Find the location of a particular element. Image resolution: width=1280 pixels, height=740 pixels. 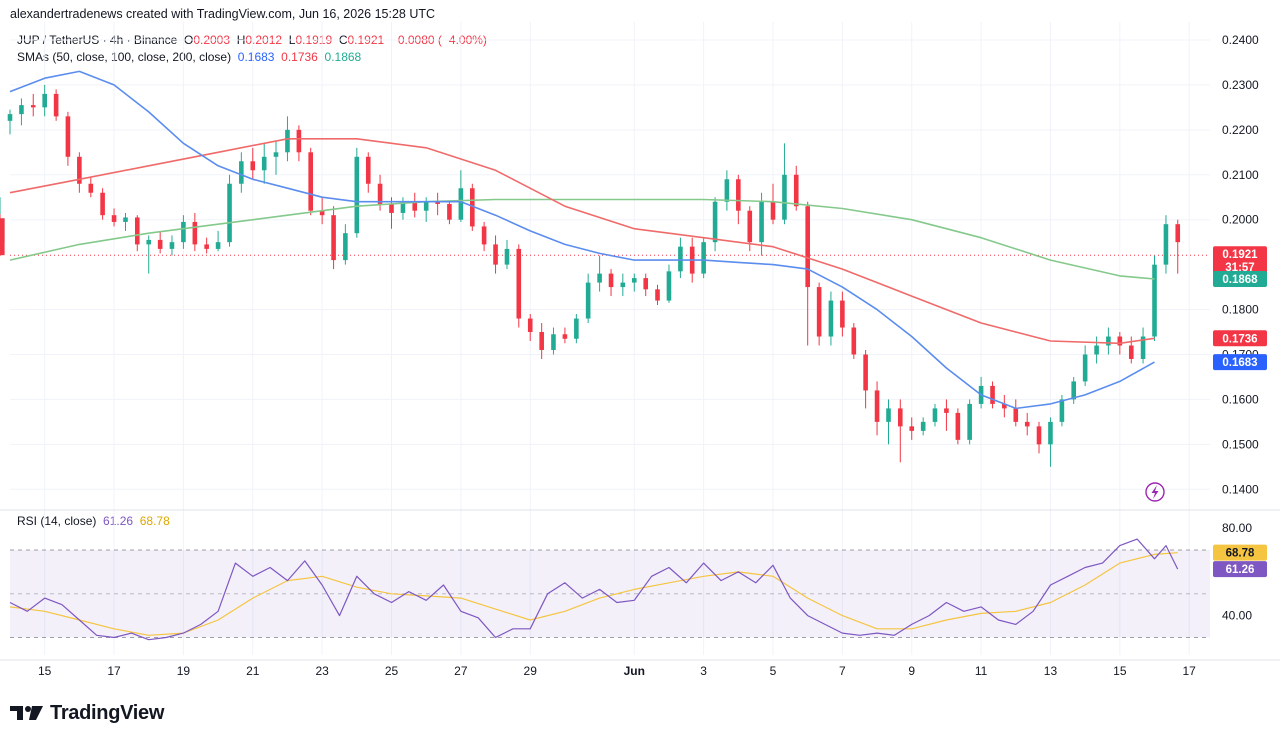

rsi-legend: RSI (14, close) 61.26 68.78 is located at coordinates (93, 521).